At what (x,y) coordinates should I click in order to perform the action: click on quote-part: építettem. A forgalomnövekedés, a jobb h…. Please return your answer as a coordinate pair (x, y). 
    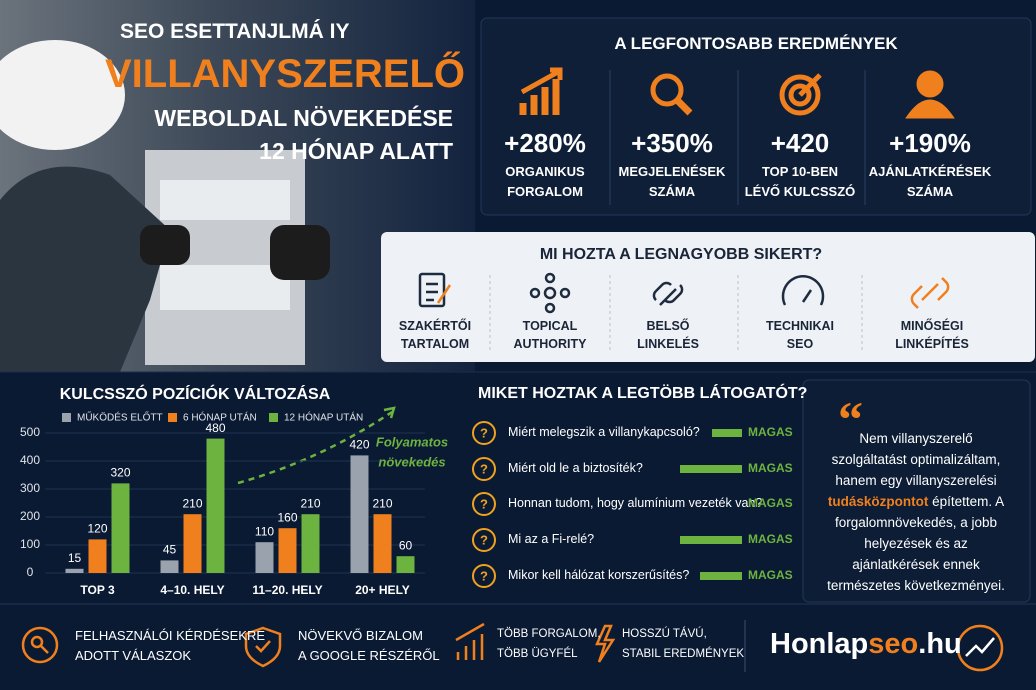
    Looking at the image, I should click on (916, 543).